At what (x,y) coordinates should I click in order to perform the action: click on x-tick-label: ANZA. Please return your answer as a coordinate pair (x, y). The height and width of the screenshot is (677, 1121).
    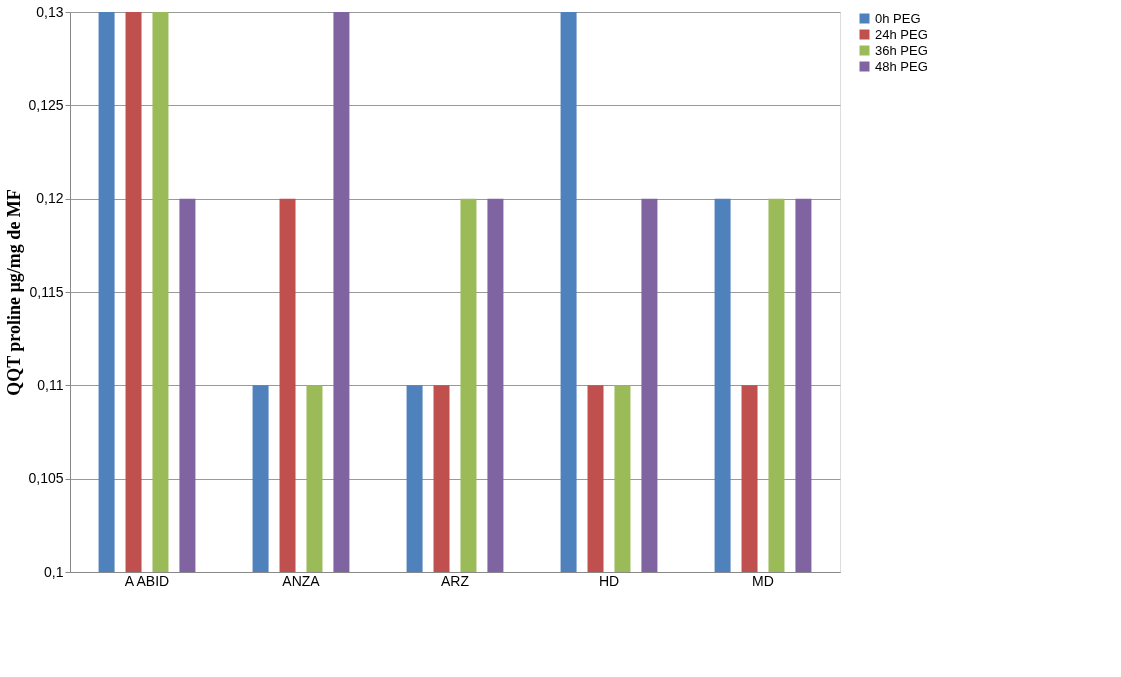
    Looking at the image, I should click on (301, 580).